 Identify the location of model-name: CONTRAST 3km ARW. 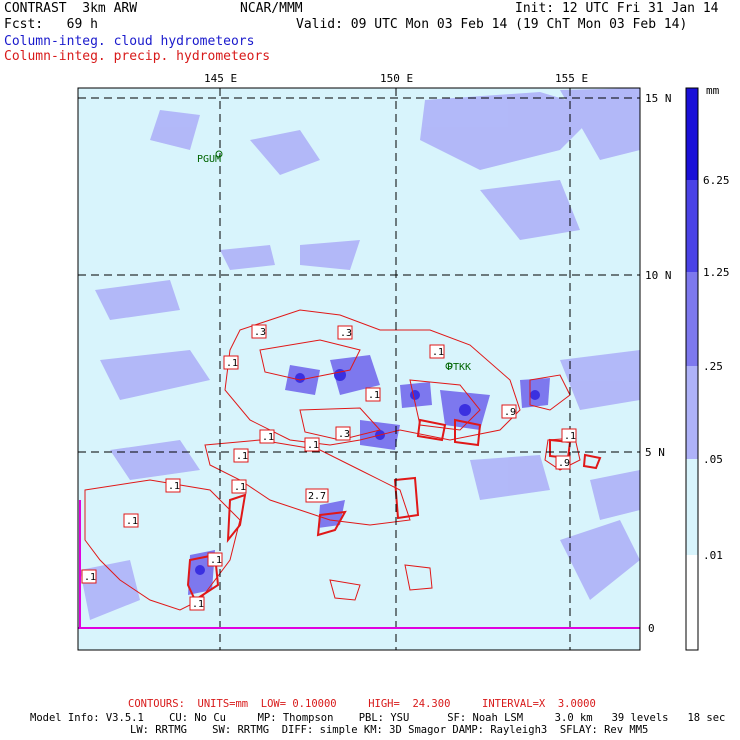
(71, 8).